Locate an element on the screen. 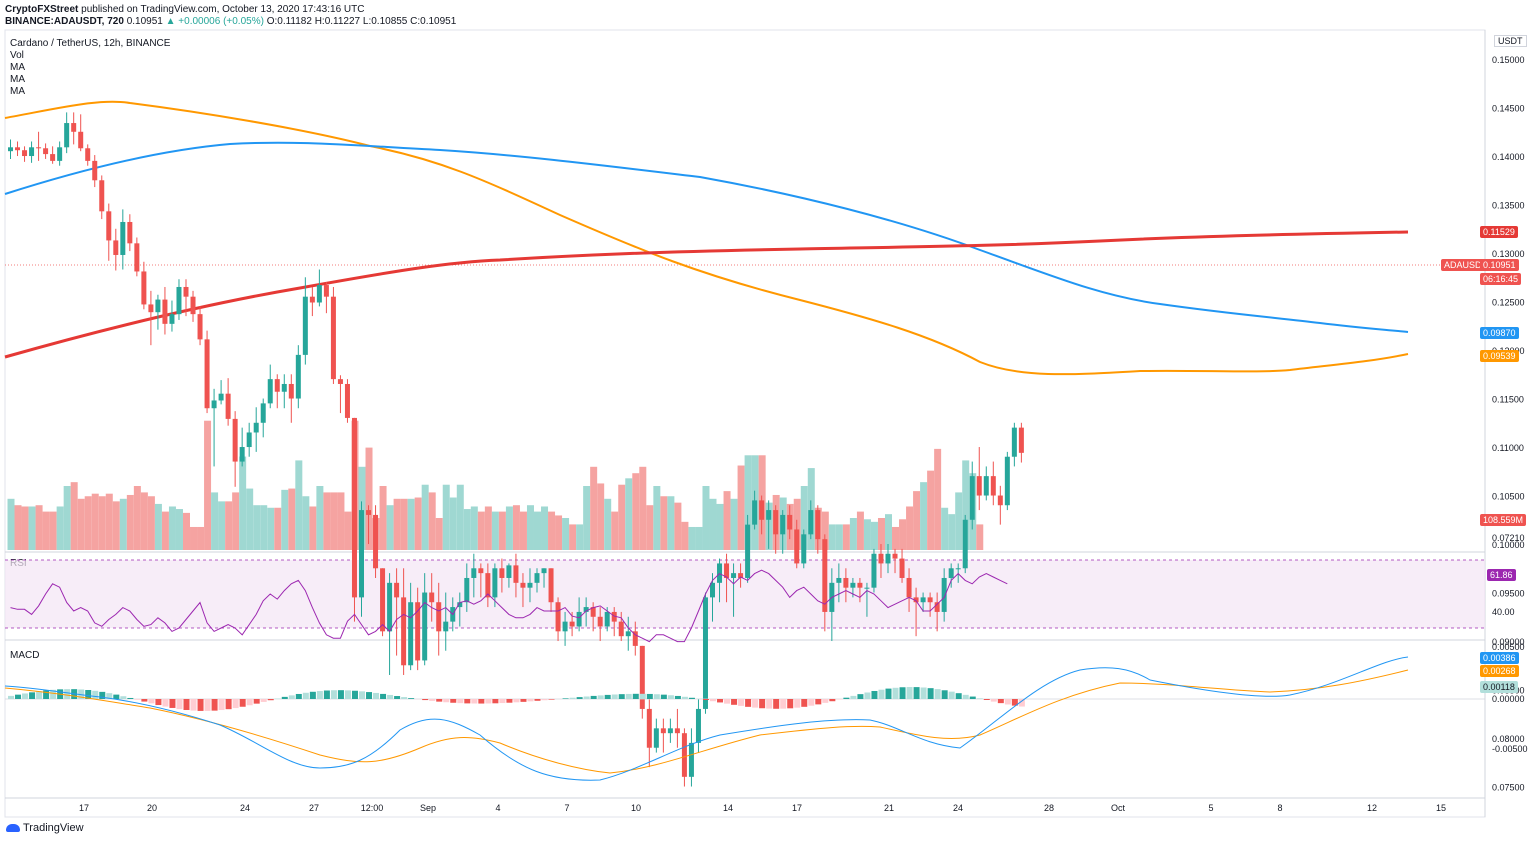 The height and width of the screenshot is (842, 1536). currency-label: USDT is located at coordinates (1510, 41).